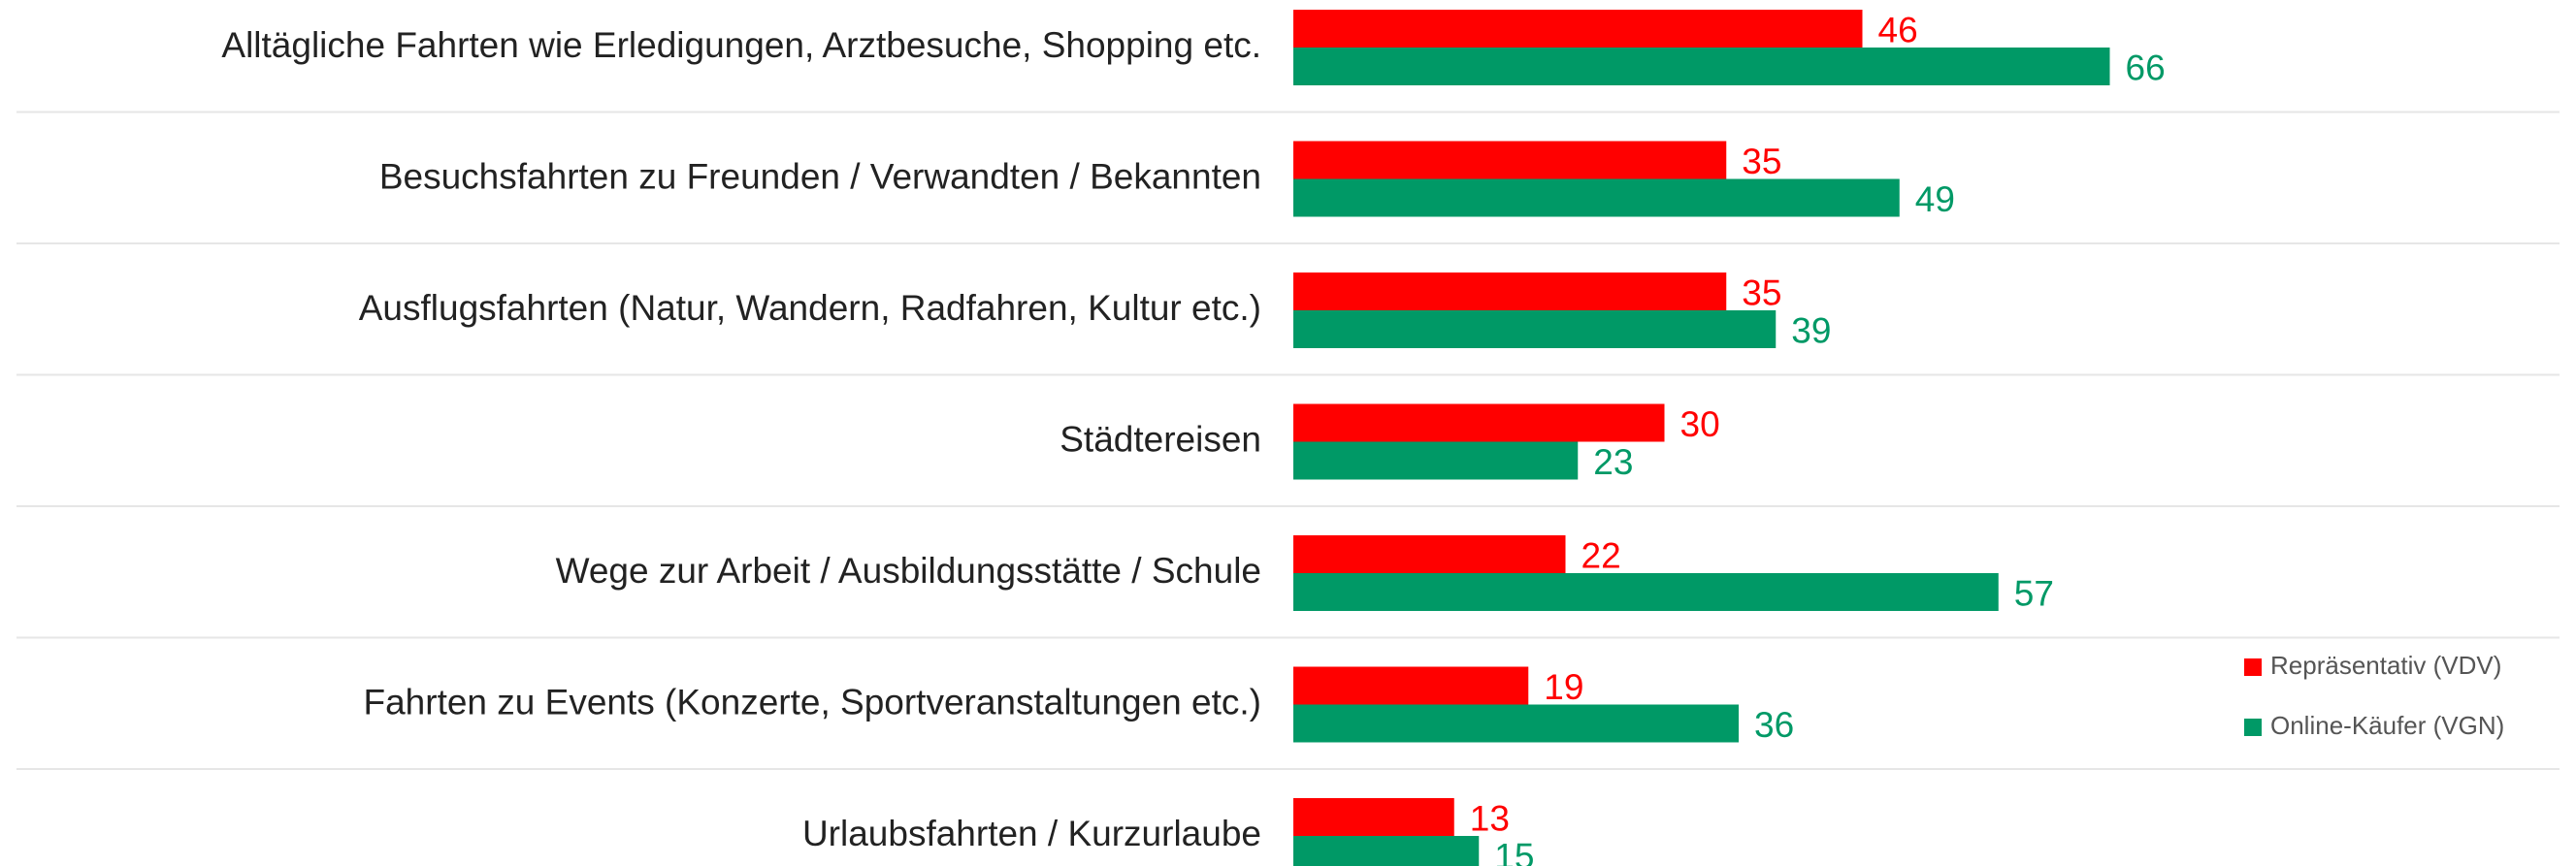  What do you see at coordinates (1700, 424) in the screenshot?
I see `value-label: 30` at bounding box center [1700, 424].